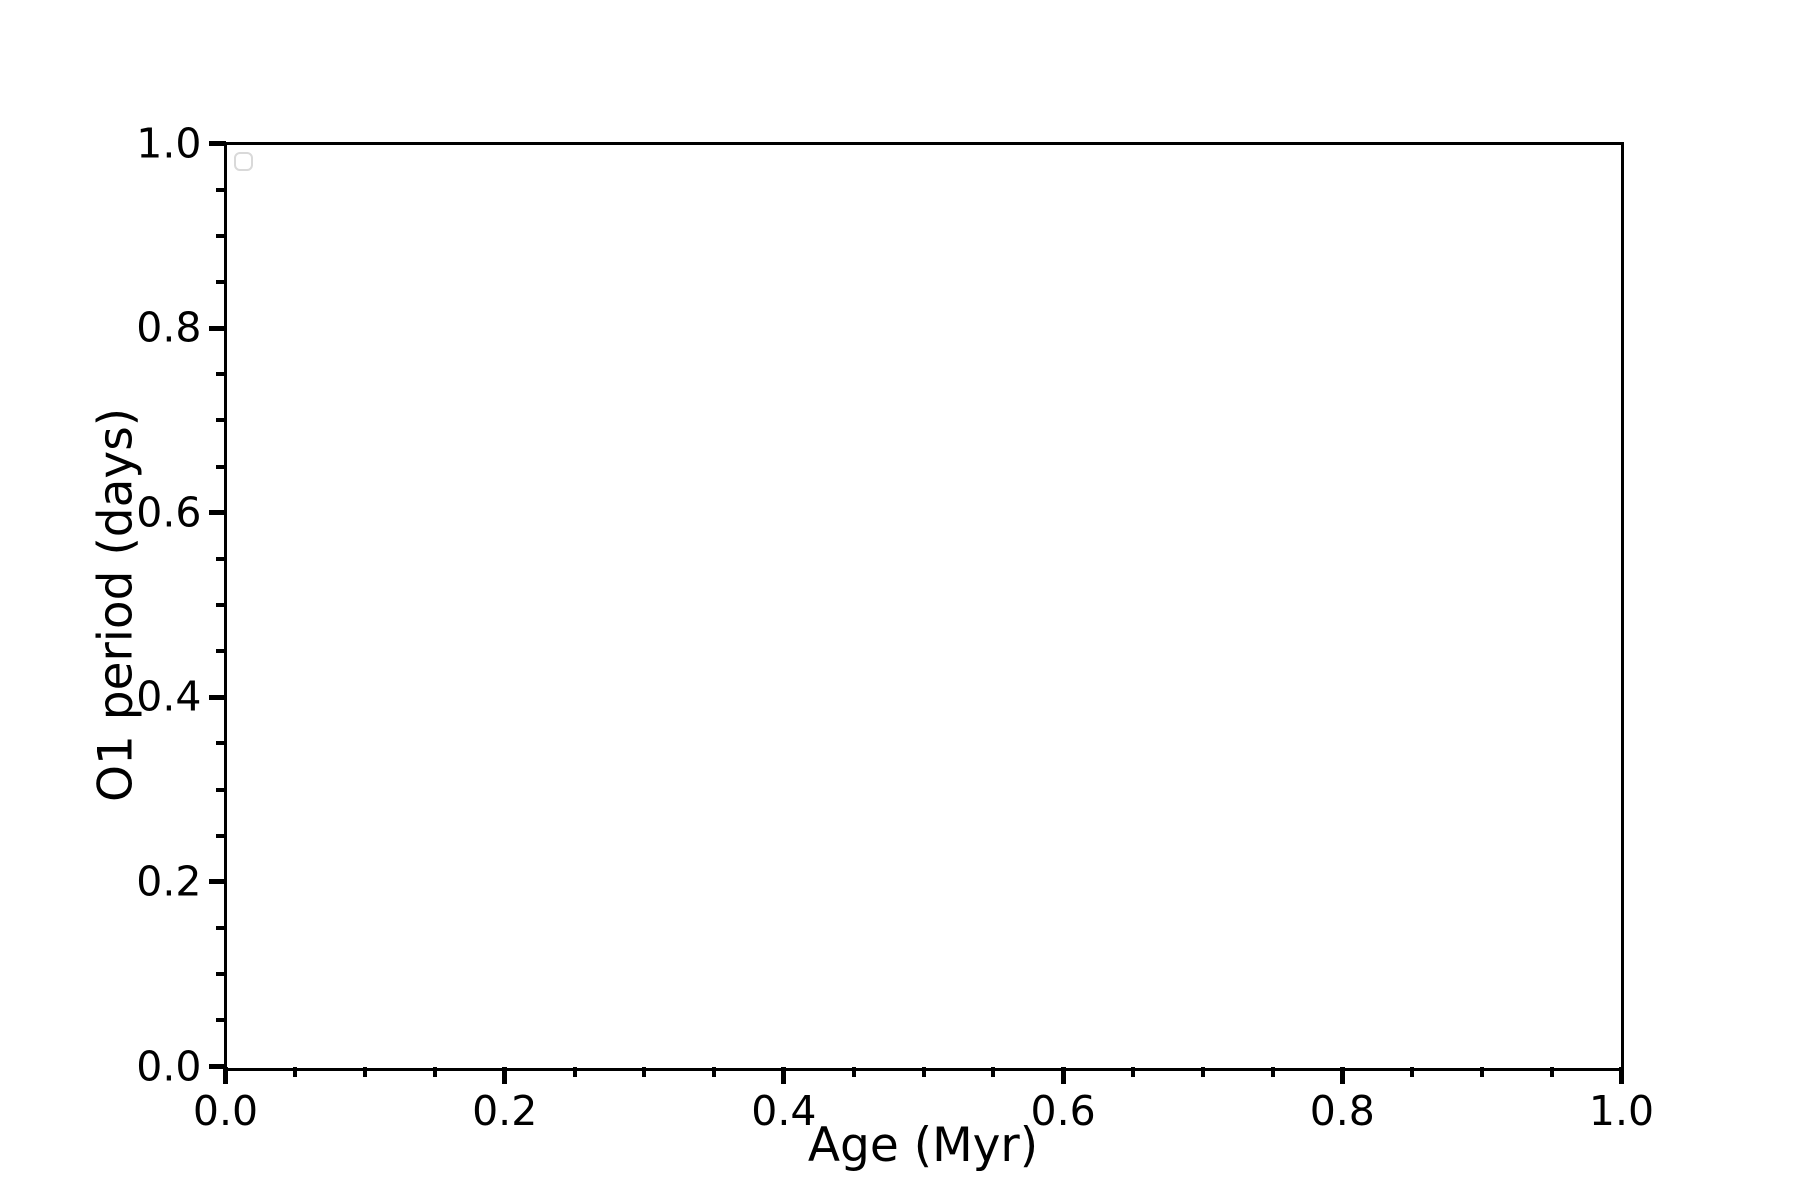 The height and width of the screenshot is (1200, 1800). What do you see at coordinates (784, 1110) in the screenshot?
I see `x-tick-label: 0.4` at bounding box center [784, 1110].